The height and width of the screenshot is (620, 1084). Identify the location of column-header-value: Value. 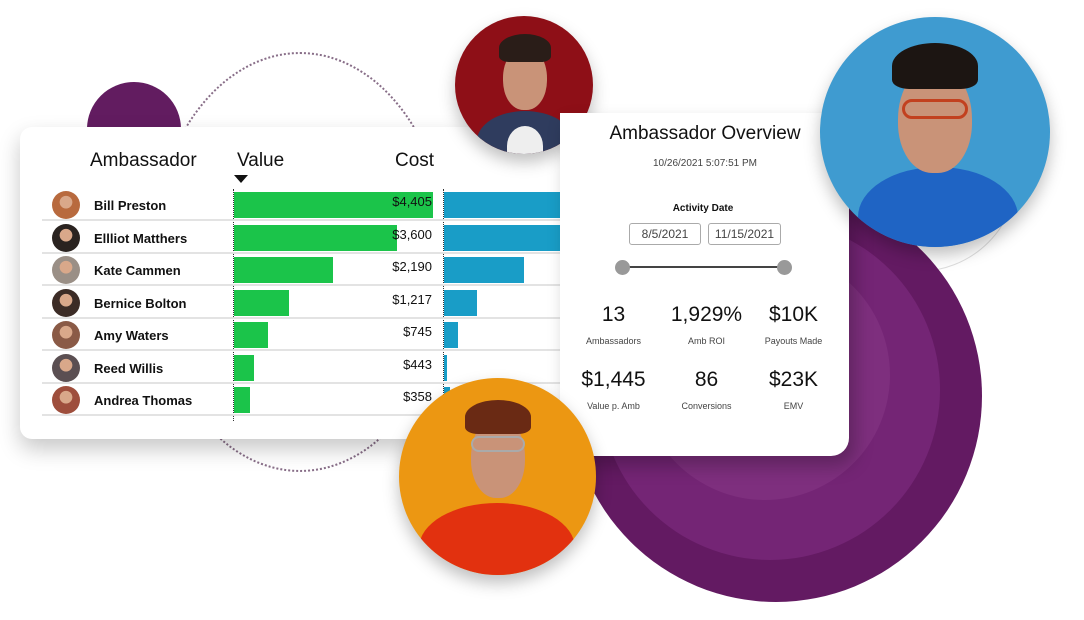
(261, 160).